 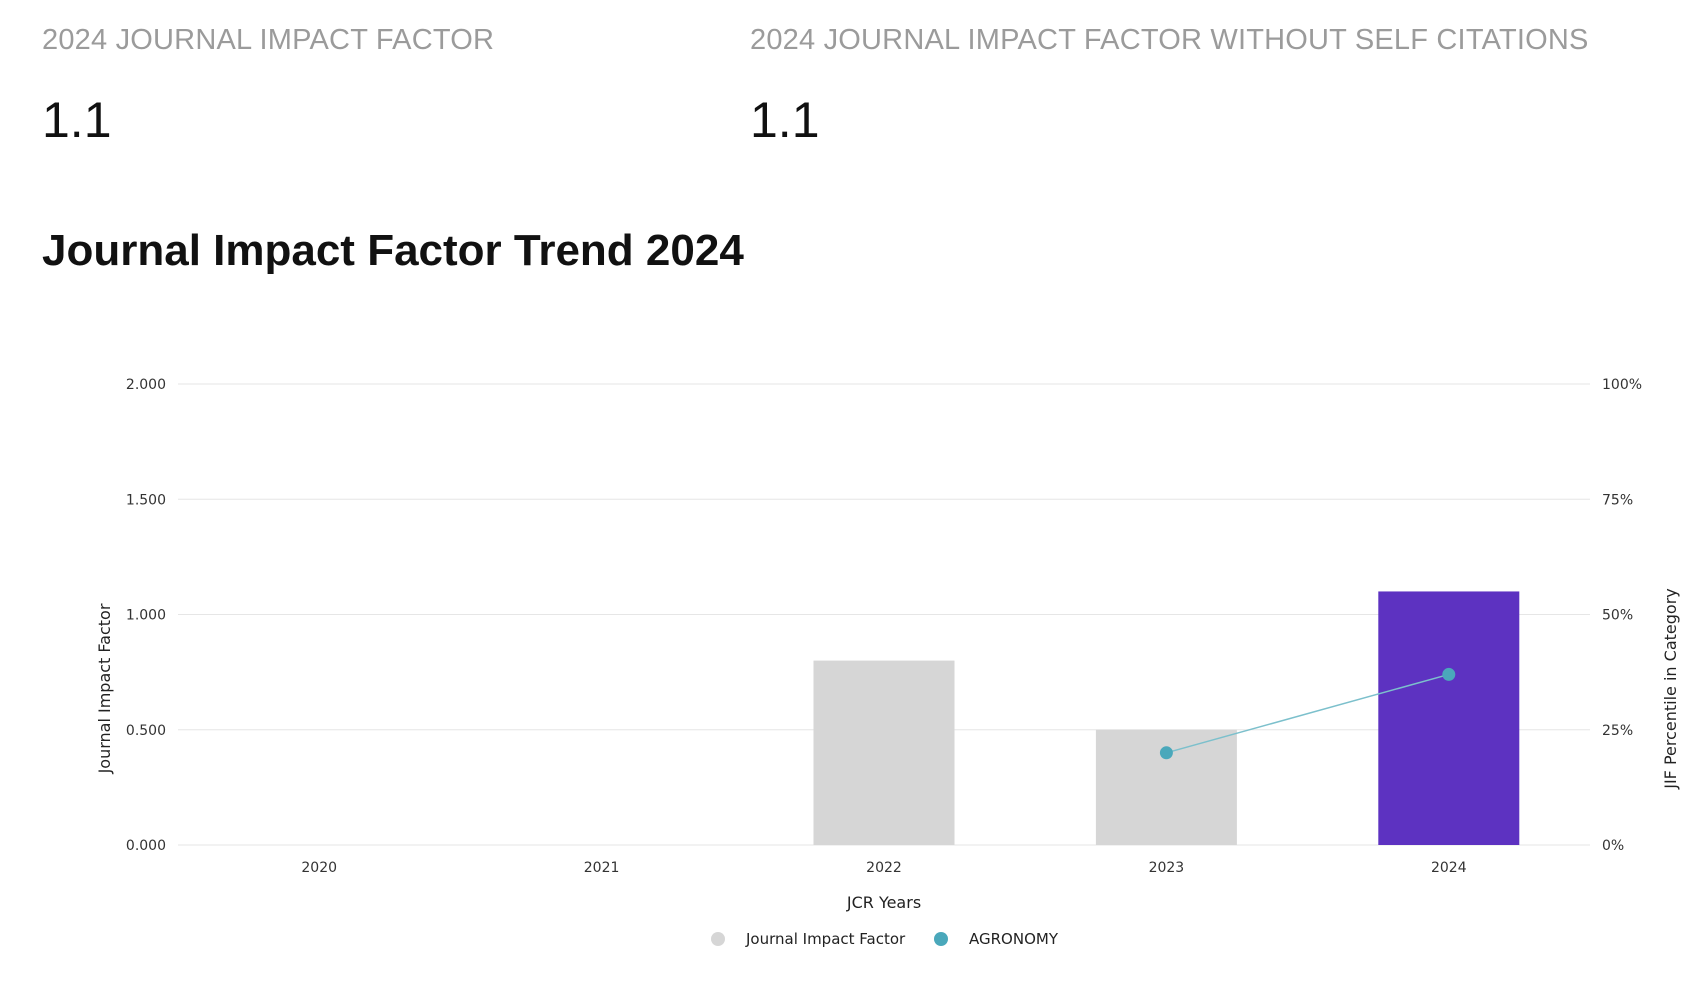 I want to click on chart-legend: Journal Impact Factor AGRONOMY, so click(x=885, y=939).